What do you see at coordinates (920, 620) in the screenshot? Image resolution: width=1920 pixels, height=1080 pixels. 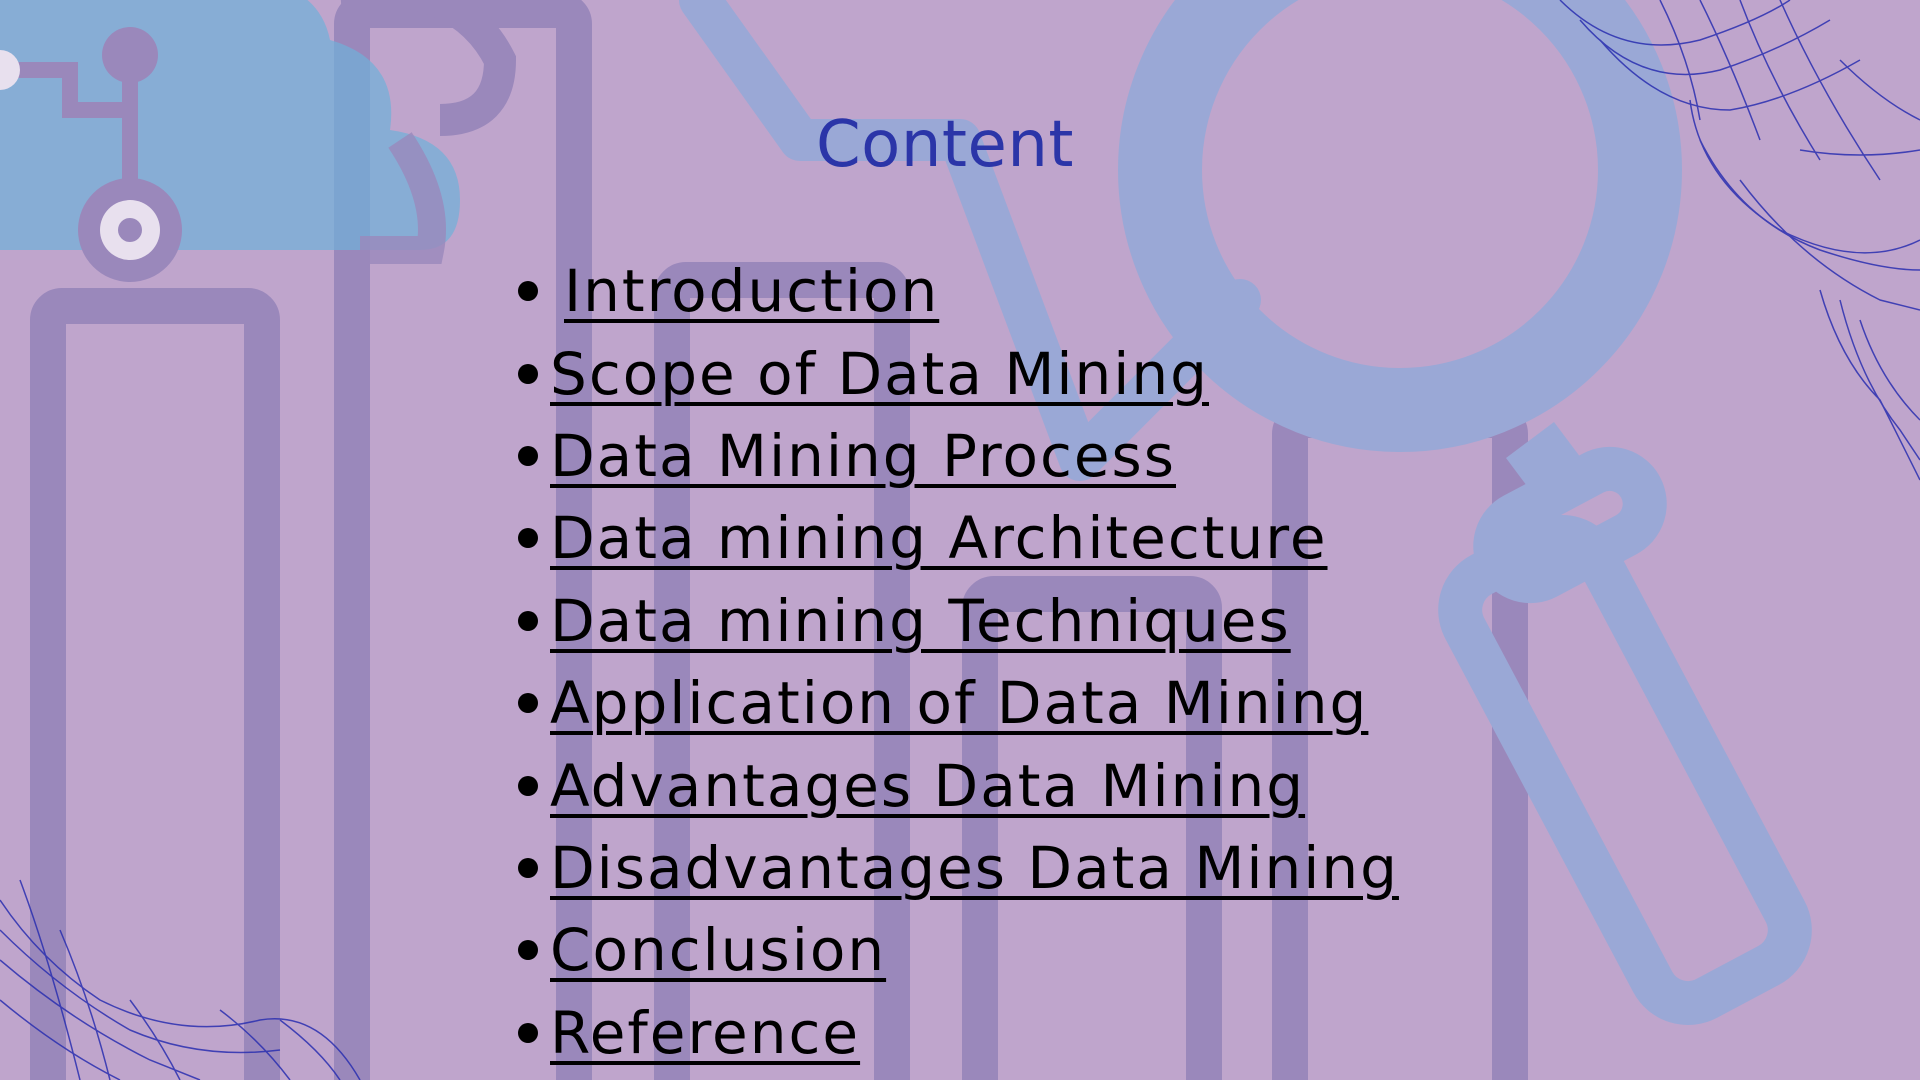 I see `toc-link-techniques: Data mining Techniques` at bounding box center [920, 620].